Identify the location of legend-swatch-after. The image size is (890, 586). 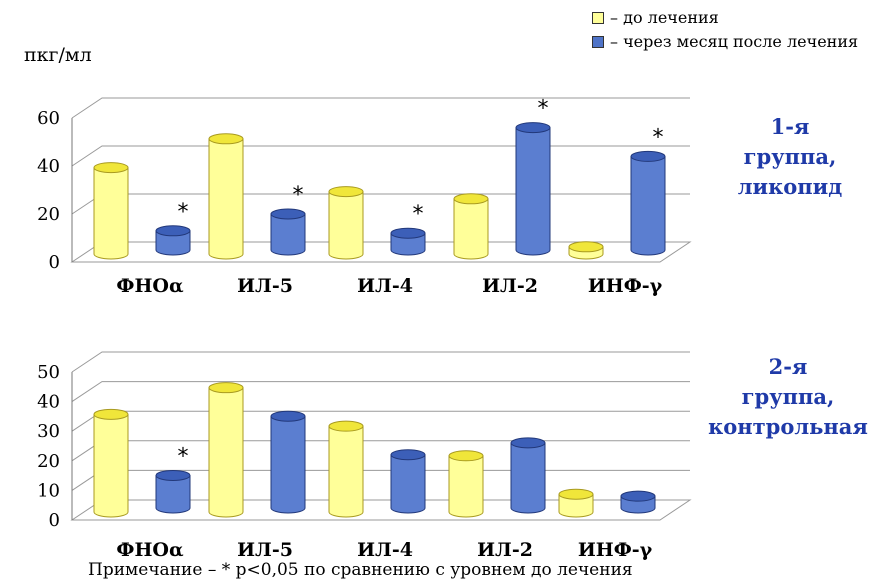
(598, 42).